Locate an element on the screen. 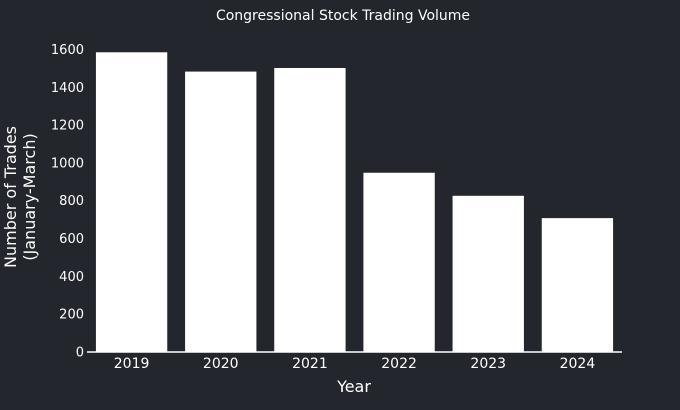 This screenshot has width=680, height=410. y-tick-label-1000: 1000 is located at coordinates (67, 163).